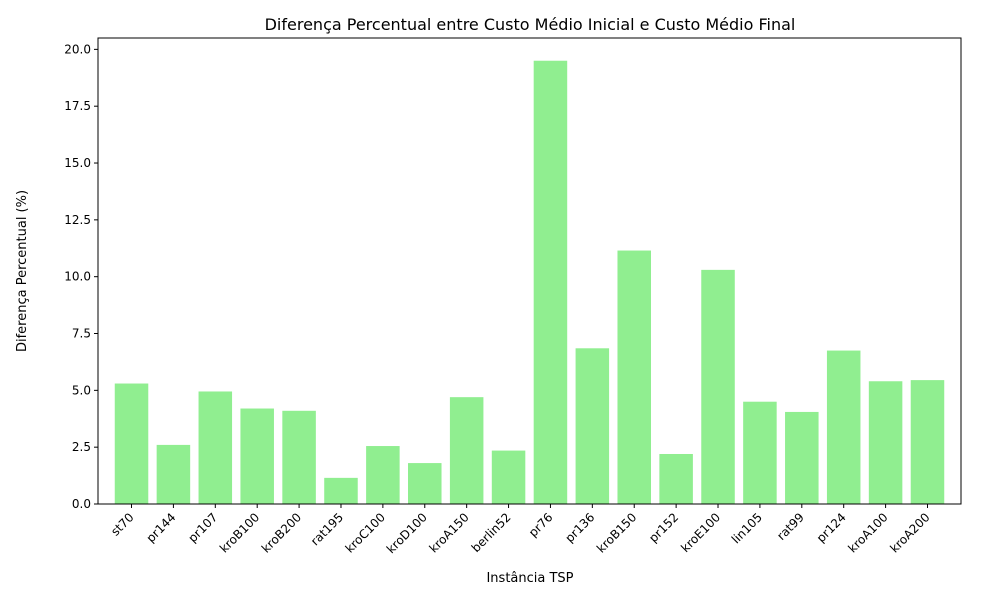 This screenshot has height=600, width=1000. I want to click on x-tick-label: pr107, so click(202, 527).